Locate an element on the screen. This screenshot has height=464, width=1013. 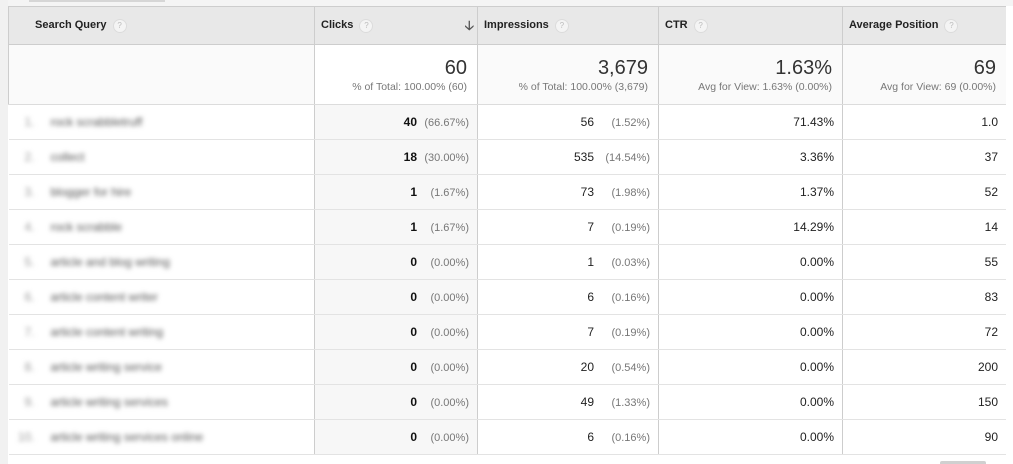
blurred-query: 7. article content writing is located at coordinates (86, 332).